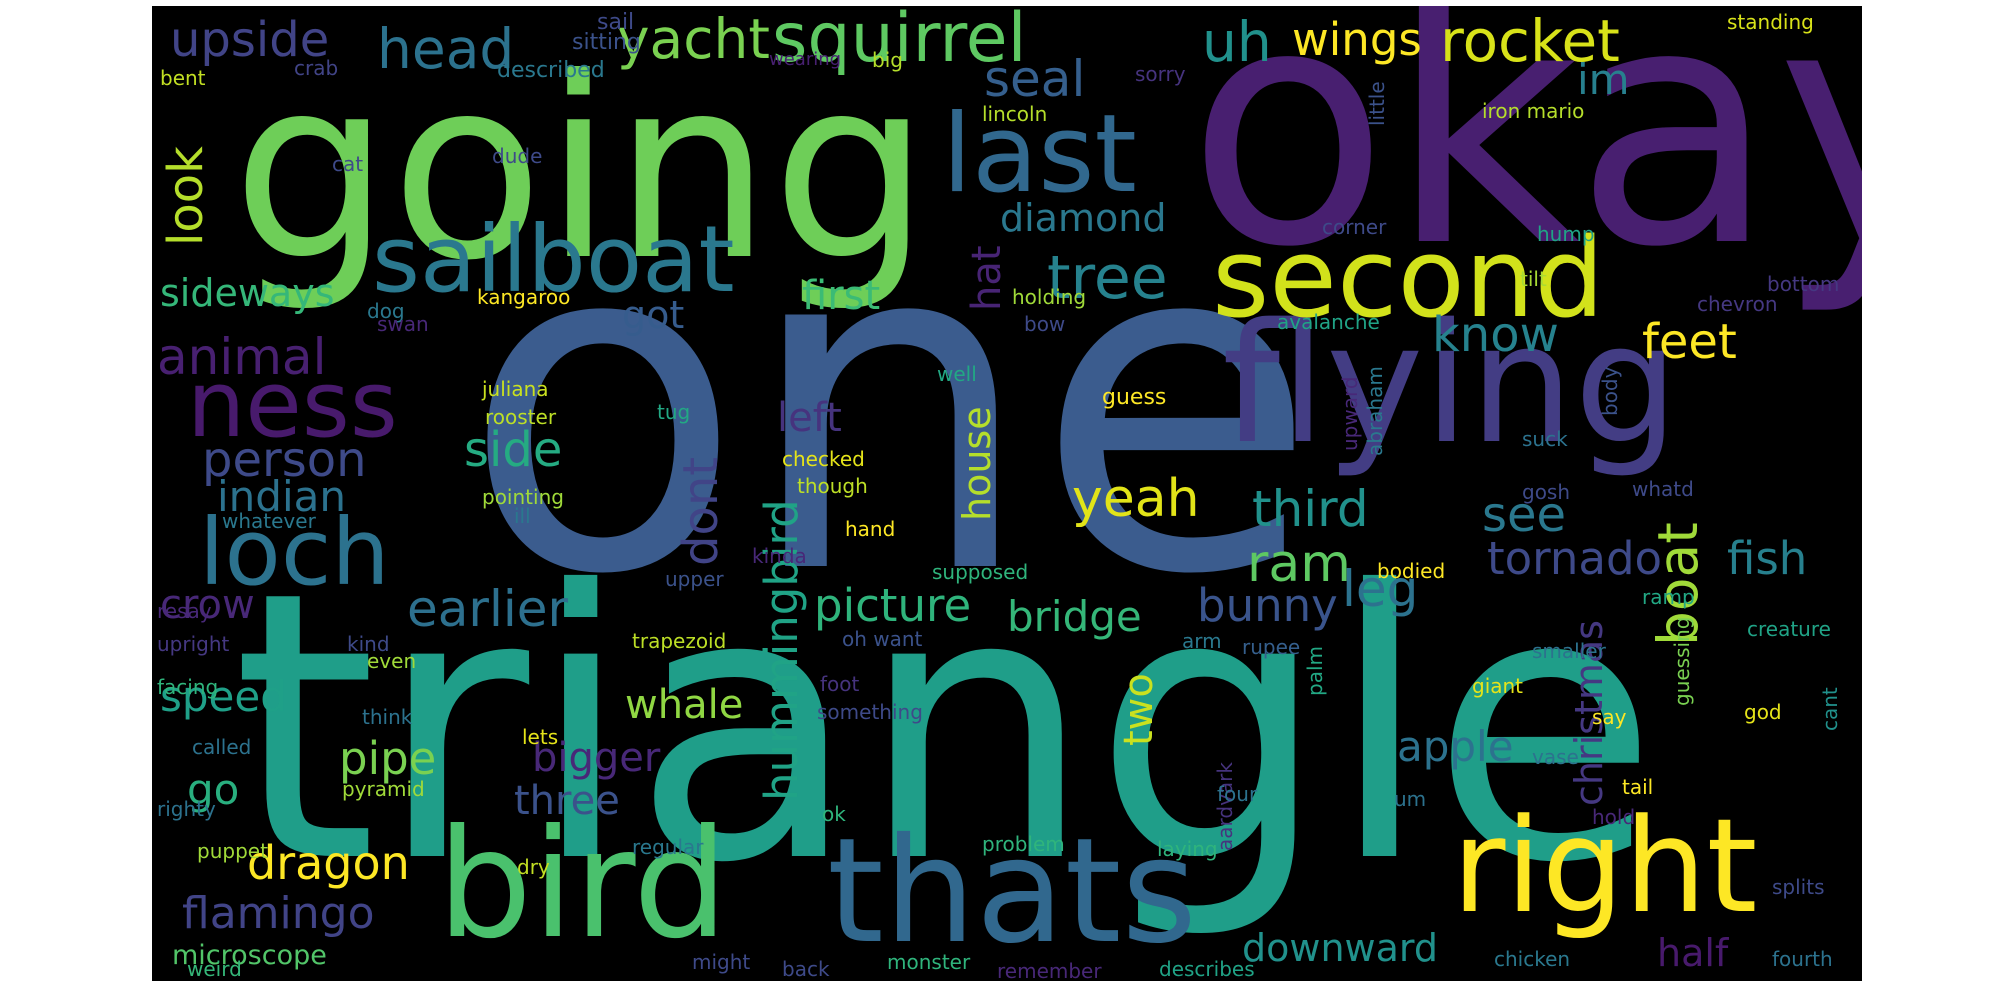 This screenshot has width=2000, height=1000. What do you see at coordinates (1139, 709) in the screenshot?
I see `word: two` at bounding box center [1139, 709].